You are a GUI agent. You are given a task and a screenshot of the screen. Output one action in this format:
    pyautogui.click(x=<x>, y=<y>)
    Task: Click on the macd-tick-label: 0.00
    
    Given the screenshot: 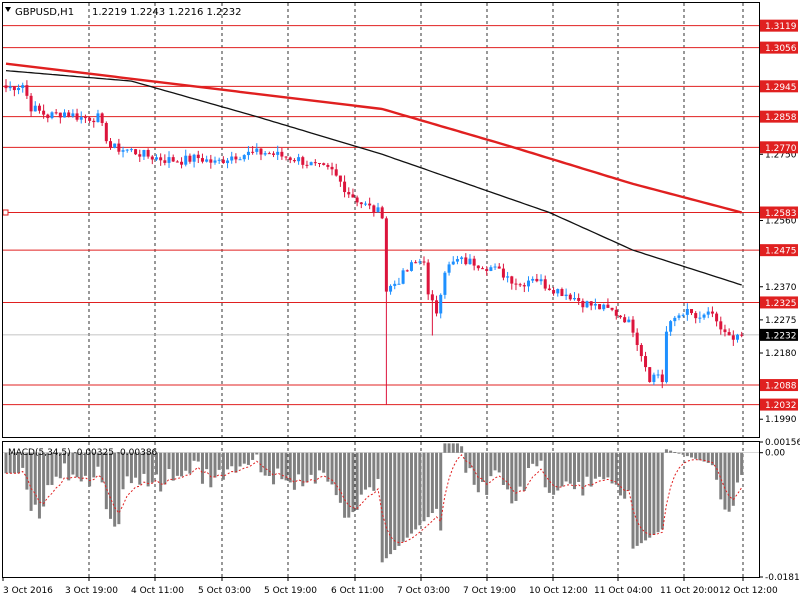 What is the action you would take?
    pyautogui.click(x=775, y=454)
    